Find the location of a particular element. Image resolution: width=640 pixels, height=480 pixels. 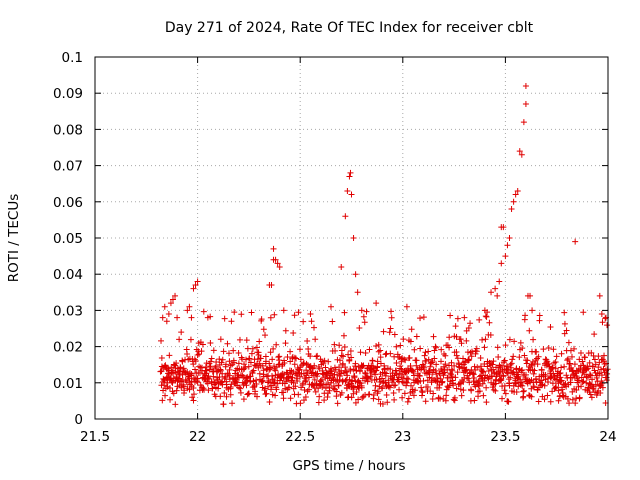

x-axis-label: GPS time / hours is located at coordinates (348, 466).